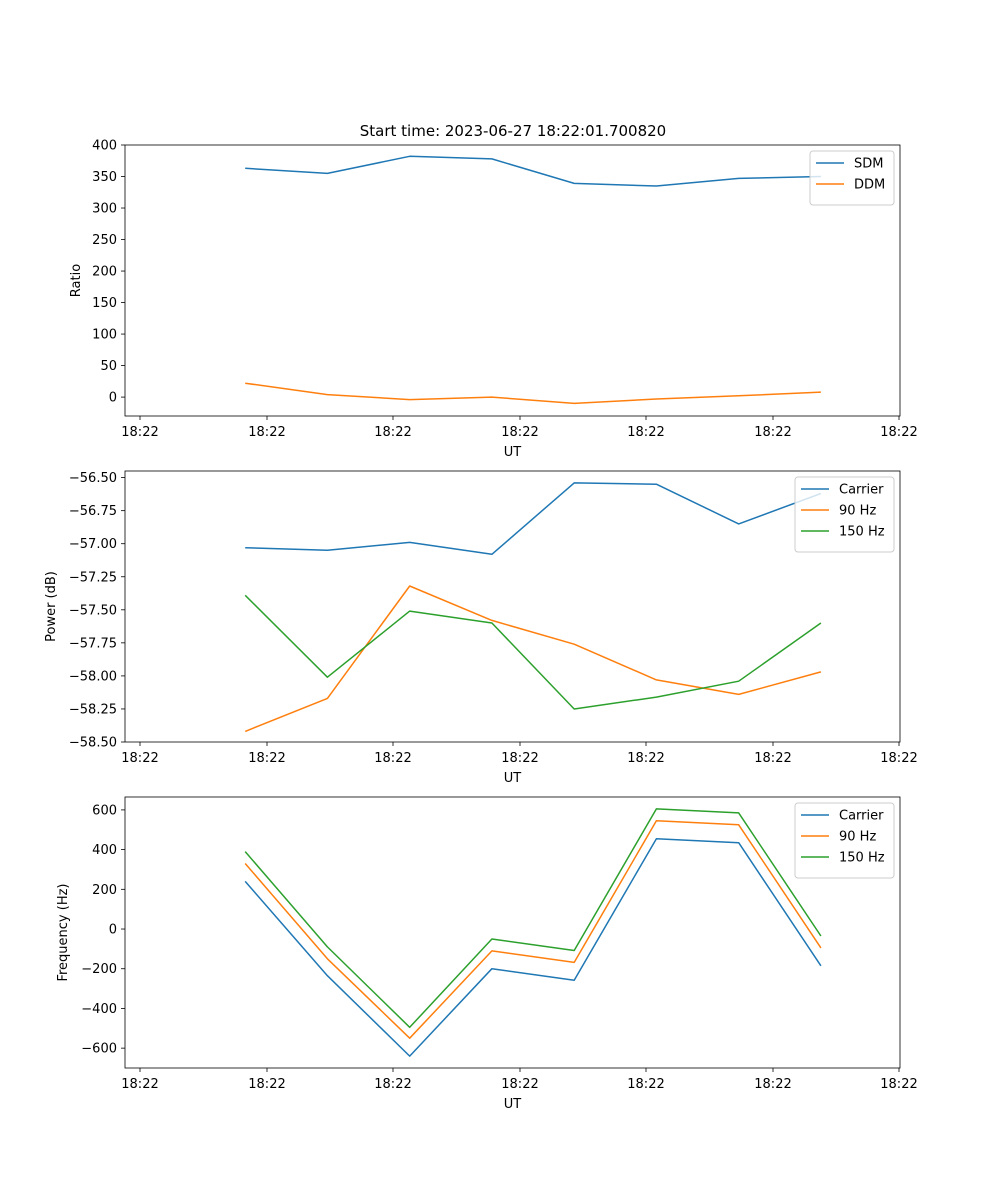 This screenshot has height=1200, width=1000. What do you see at coordinates (533, 171) in the screenshot?
I see `series-line-sdm` at bounding box center [533, 171].